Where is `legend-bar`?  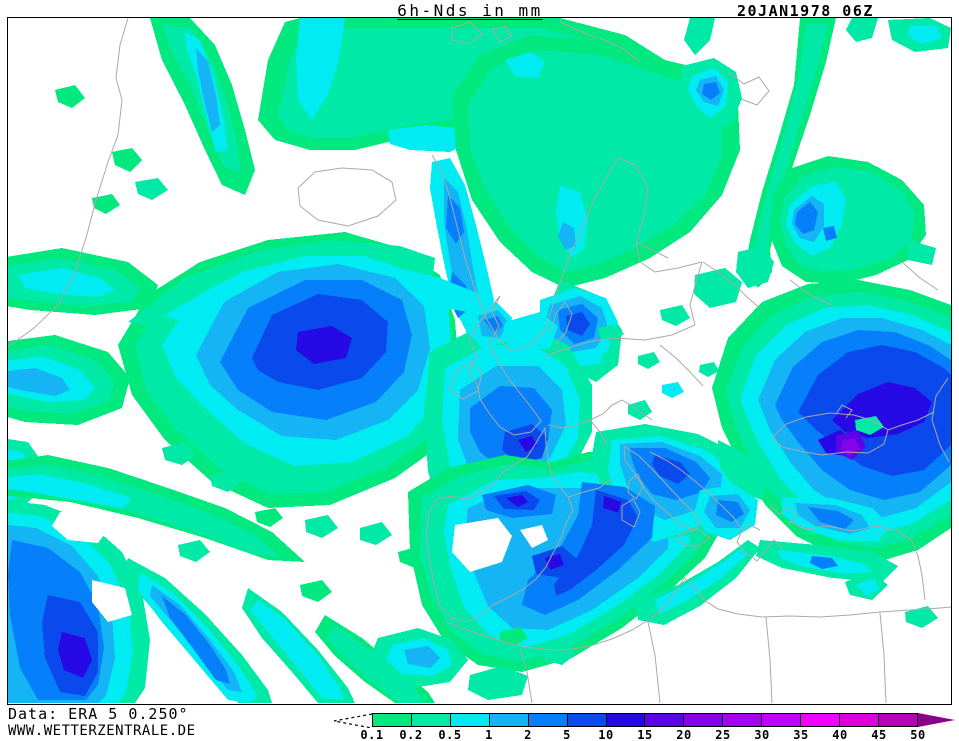
legend-bar is located at coordinates (645, 720).